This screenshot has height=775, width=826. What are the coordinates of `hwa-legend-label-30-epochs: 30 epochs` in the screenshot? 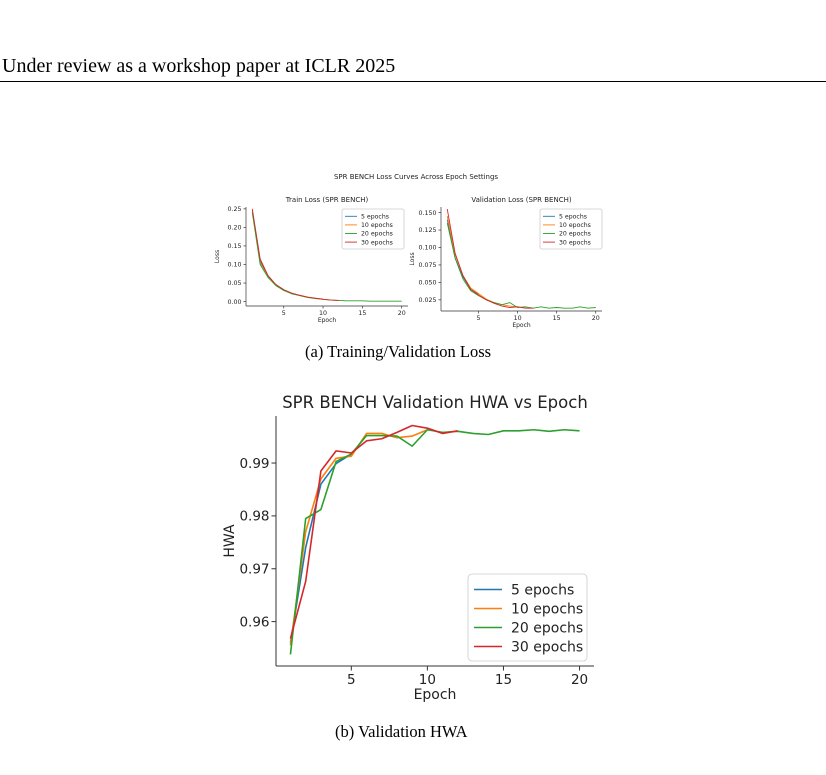 It's located at (547, 647).